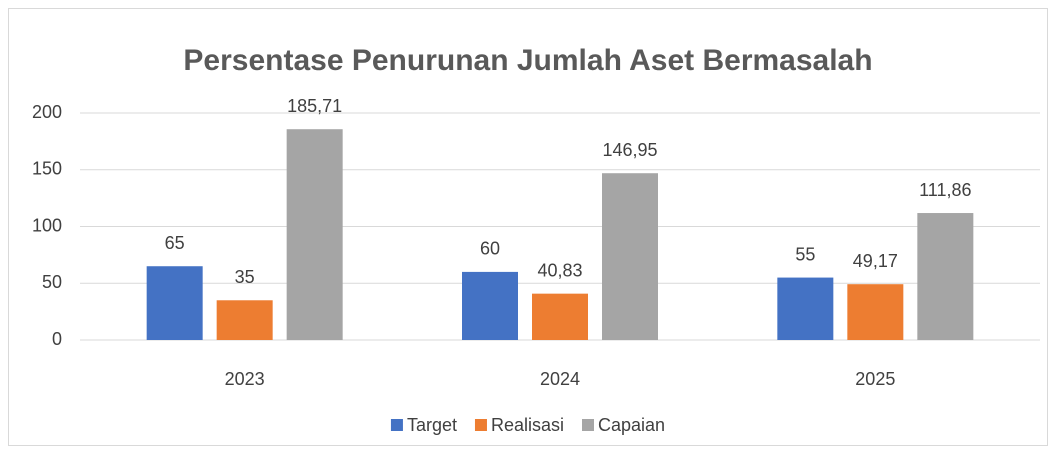 This screenshot has height=455, width=1056. What do you see at coordinates (314, 106) in the screenshot?
I see `data-label: 185,71` at bounding box center [314, 106].